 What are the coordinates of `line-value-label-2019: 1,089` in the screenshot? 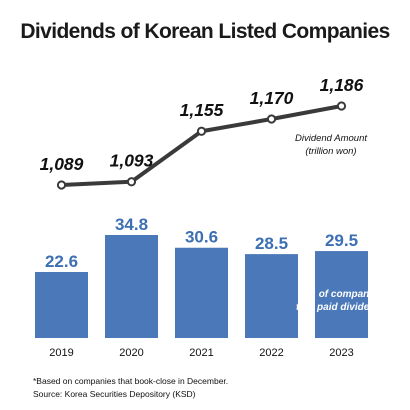 It's located at (62, 164).